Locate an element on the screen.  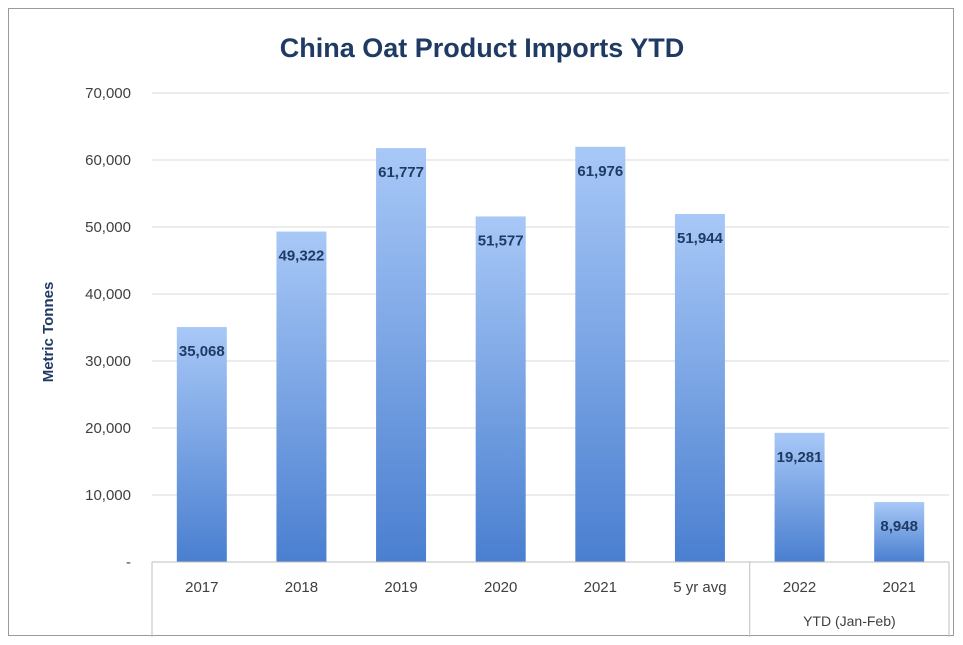
x-tick-label: 2019 is located at coordinates (400, 587).